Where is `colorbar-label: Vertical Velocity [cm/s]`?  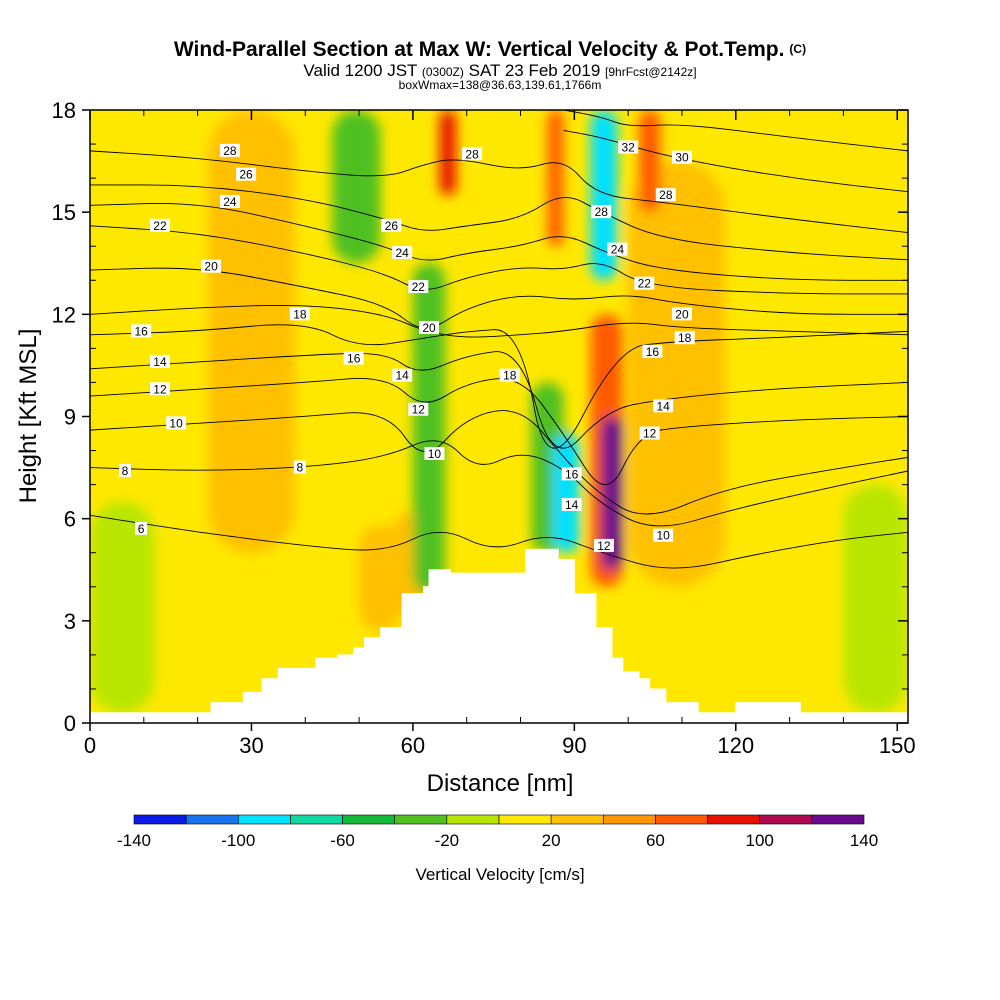
colorbar-label: Vertical Velocity [cm/s] is located at coordinates (499, 874).